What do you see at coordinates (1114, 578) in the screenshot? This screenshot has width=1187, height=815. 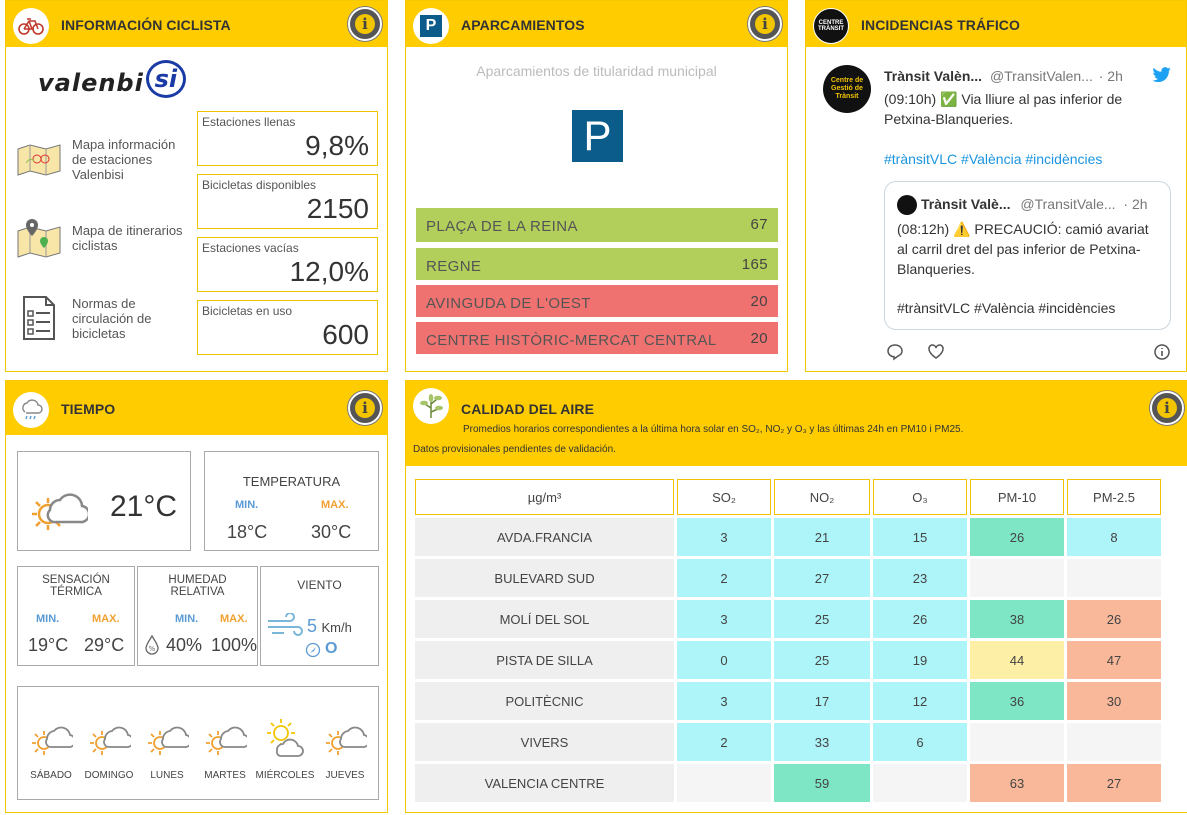 I see `pm25-cell` at bounding box center [1114, 578].